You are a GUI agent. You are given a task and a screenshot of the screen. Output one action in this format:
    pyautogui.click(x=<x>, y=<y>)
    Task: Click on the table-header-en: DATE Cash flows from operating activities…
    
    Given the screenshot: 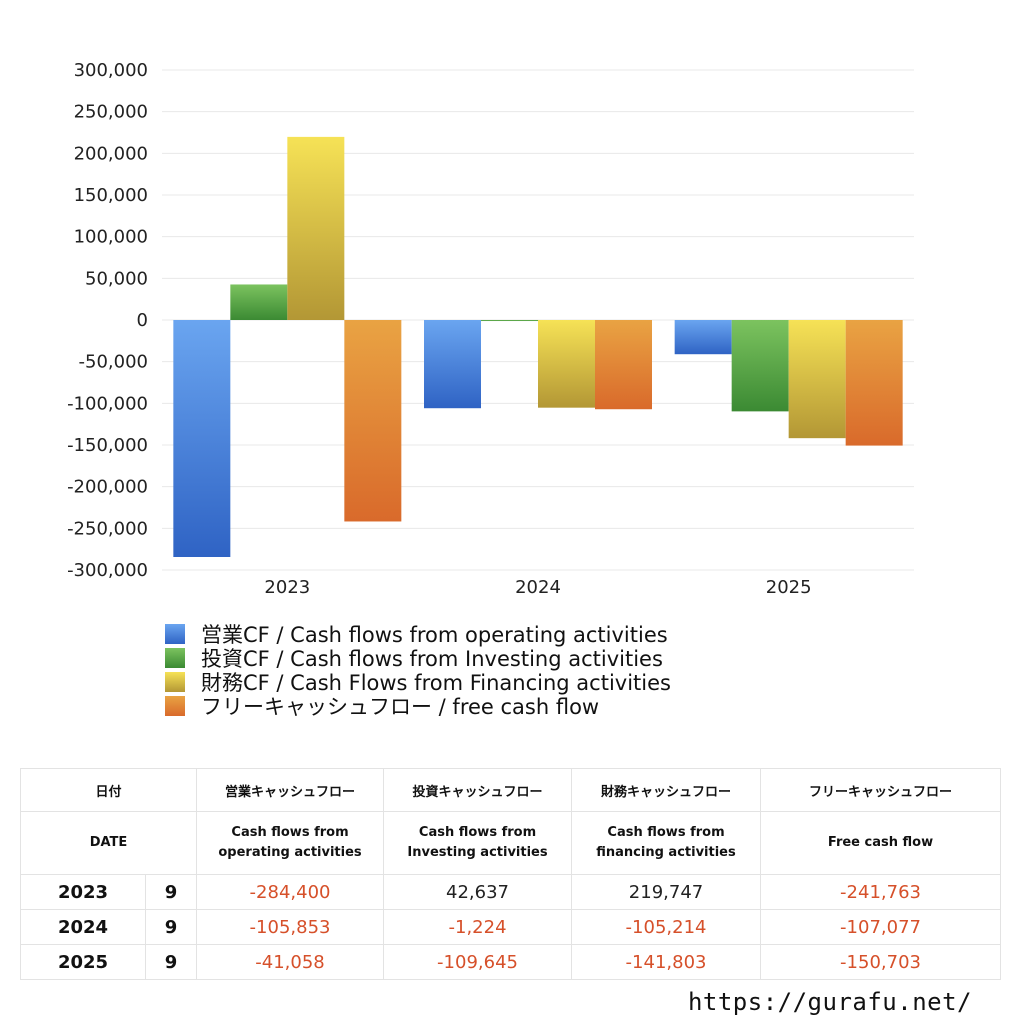 What is the action you would take?
    pyautogui.click(x=510, y=843)
    